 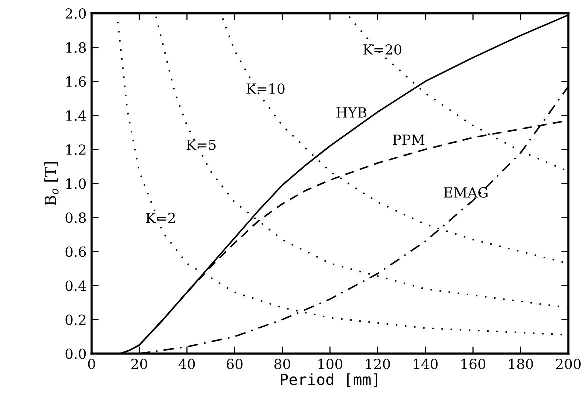 What do you see at coordinates (234, 364) in the screenshot?
I see `x-tick-label: 60` at bounding box center [234, 364].